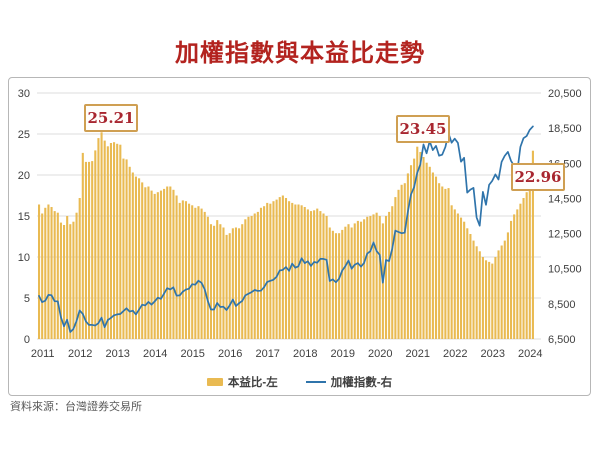  What do you see at coordinates (565, 94) in the screenshot?
I see `right-axis-label: 20,500` at bounding box center [565, 94].